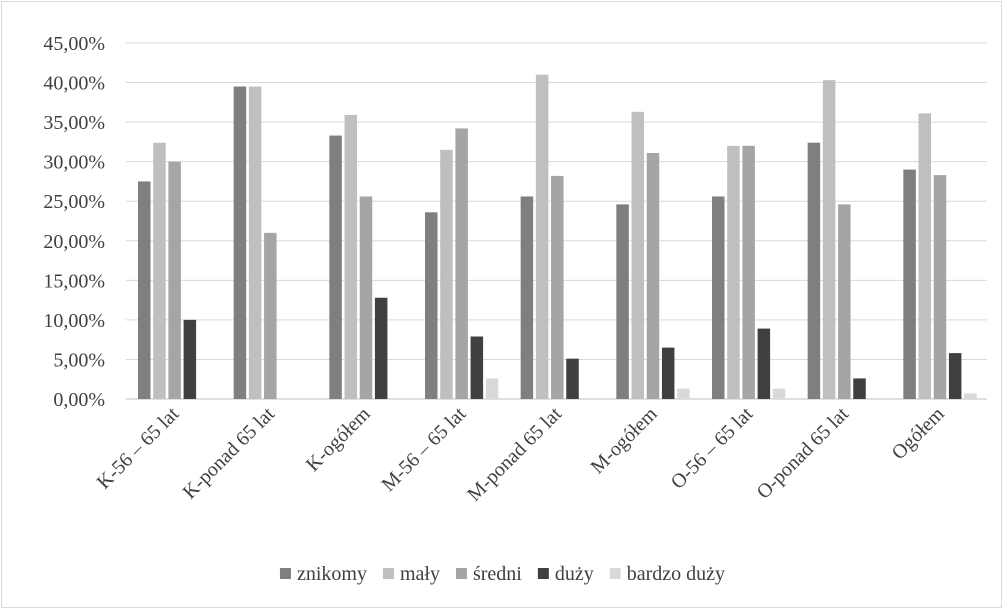 The width and height of the screenshot is (1003, 609). Describe the element at coordinates (683, 393) in the screenshot. I see `bar-bardzo-duży-5` at that location.